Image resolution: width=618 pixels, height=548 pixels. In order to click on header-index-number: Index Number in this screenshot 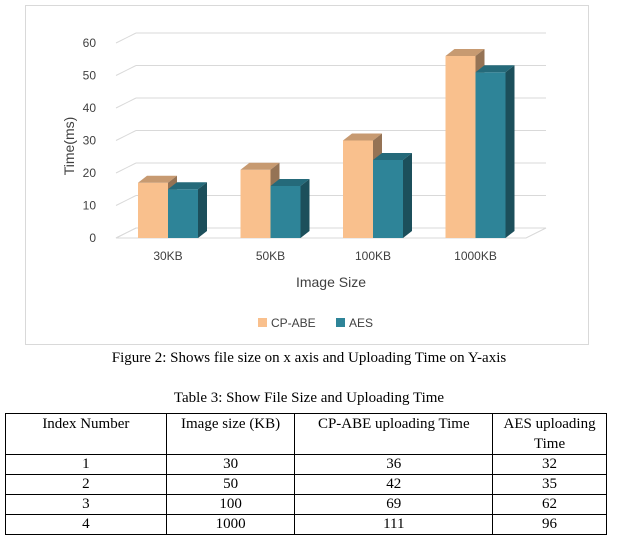, I will do `click(86, 434)`.